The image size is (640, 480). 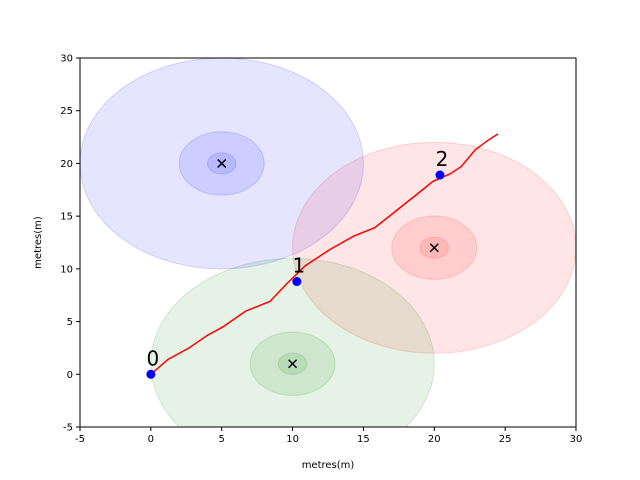 What do you see at coordinates (152, 358) in the screenshot?
I see `waypoint-label-0: 0` at bounding box center [152, 358].